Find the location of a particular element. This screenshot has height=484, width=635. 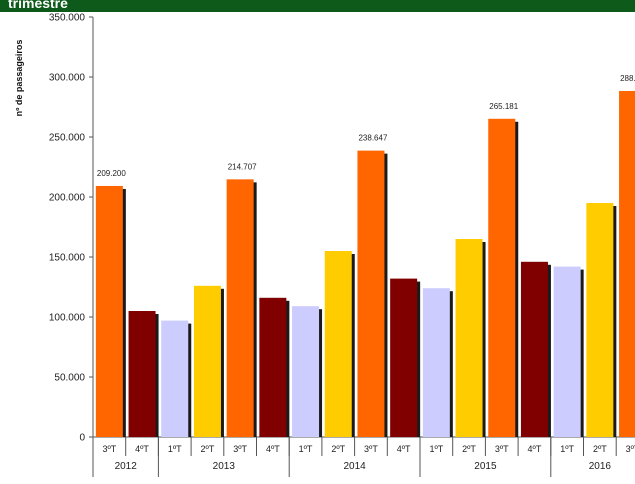

y-tick-label: 150.000 is located at coordinates (67, 258).